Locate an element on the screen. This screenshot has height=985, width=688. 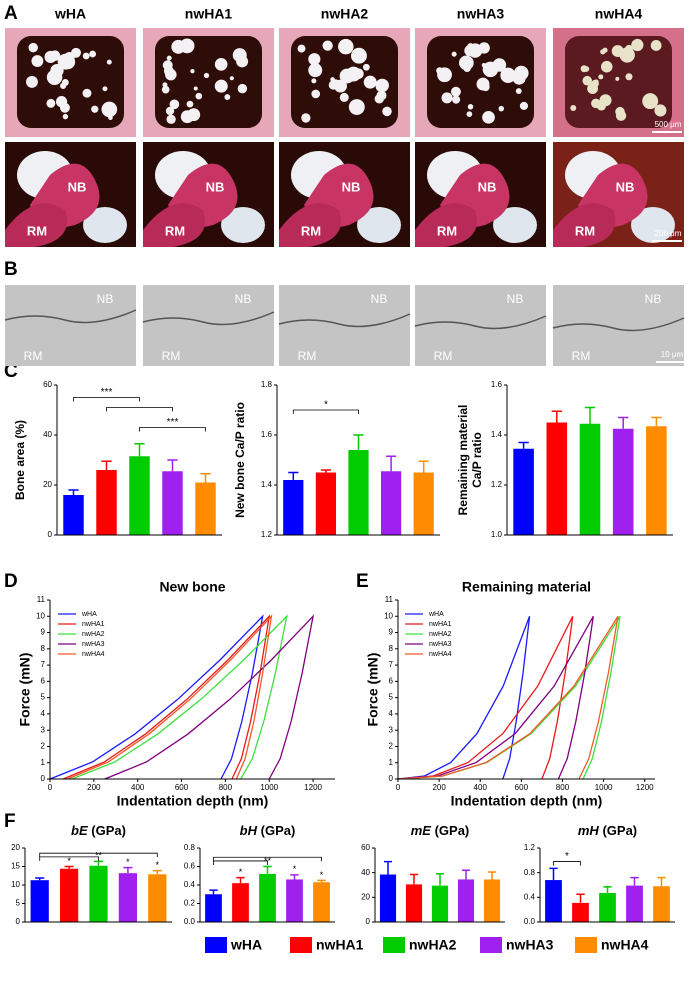
scale-bar-label: 200 μm is located at coordinates (668, 233).